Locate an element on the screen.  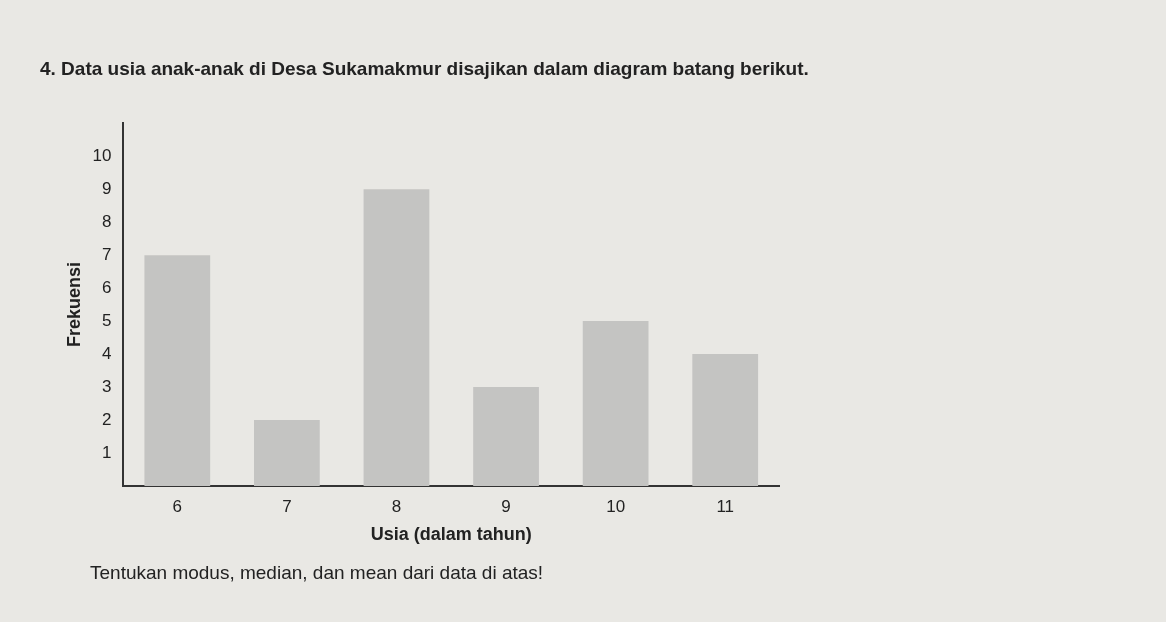
y-tick-label: 10 is located at coordinates (102, 155).